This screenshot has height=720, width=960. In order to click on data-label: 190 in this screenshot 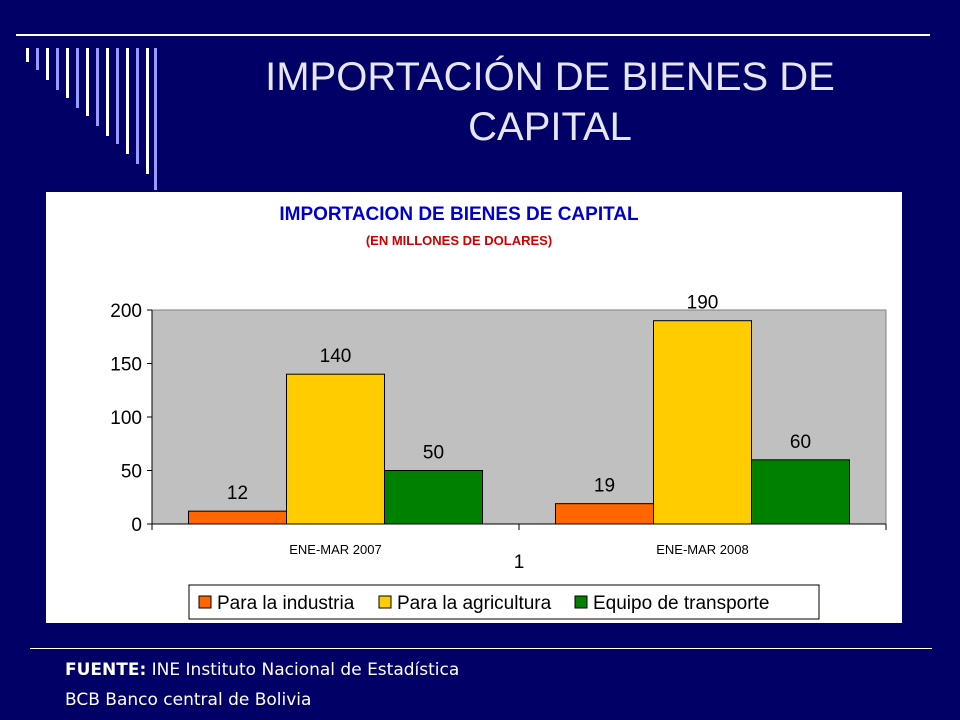, I will do `click(703, 303)`.